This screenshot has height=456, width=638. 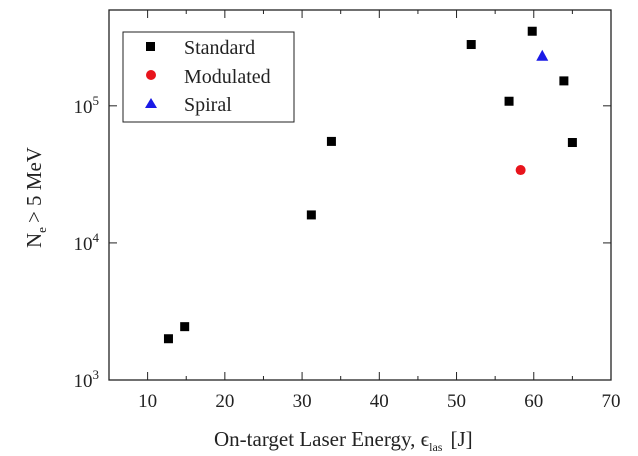 What do you see at coordinates (461, 439) in the screenshot?
I see `x-axis-label-unit: [J]` at bounding box center [461, 439].